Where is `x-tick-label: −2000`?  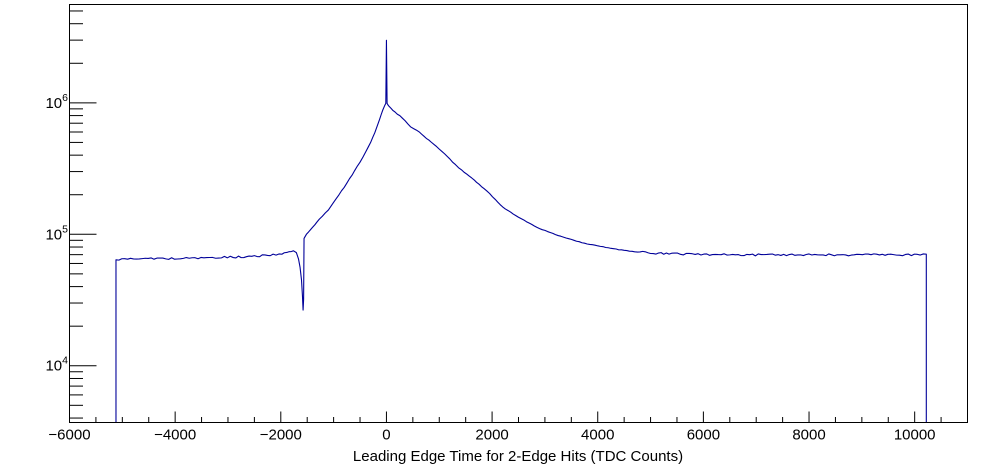
x-tick-label: −2000 is located at coordinates (281, 435).